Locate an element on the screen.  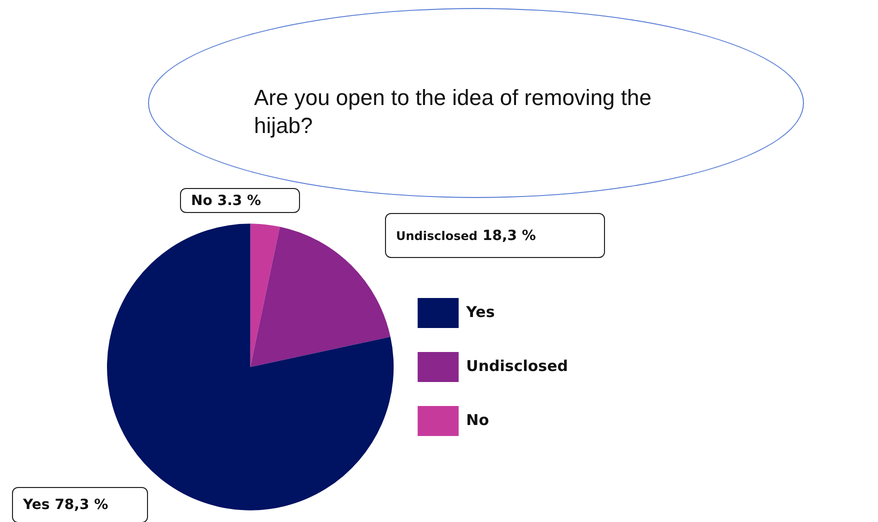
data-label: 78,3 % is located at coordinates (81, 505).